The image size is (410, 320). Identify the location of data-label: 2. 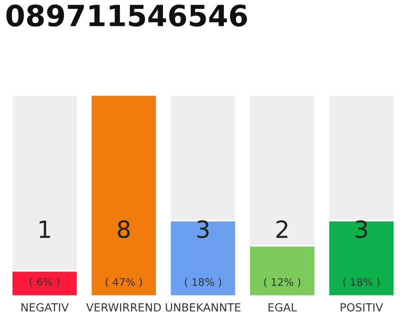
(282, 229).